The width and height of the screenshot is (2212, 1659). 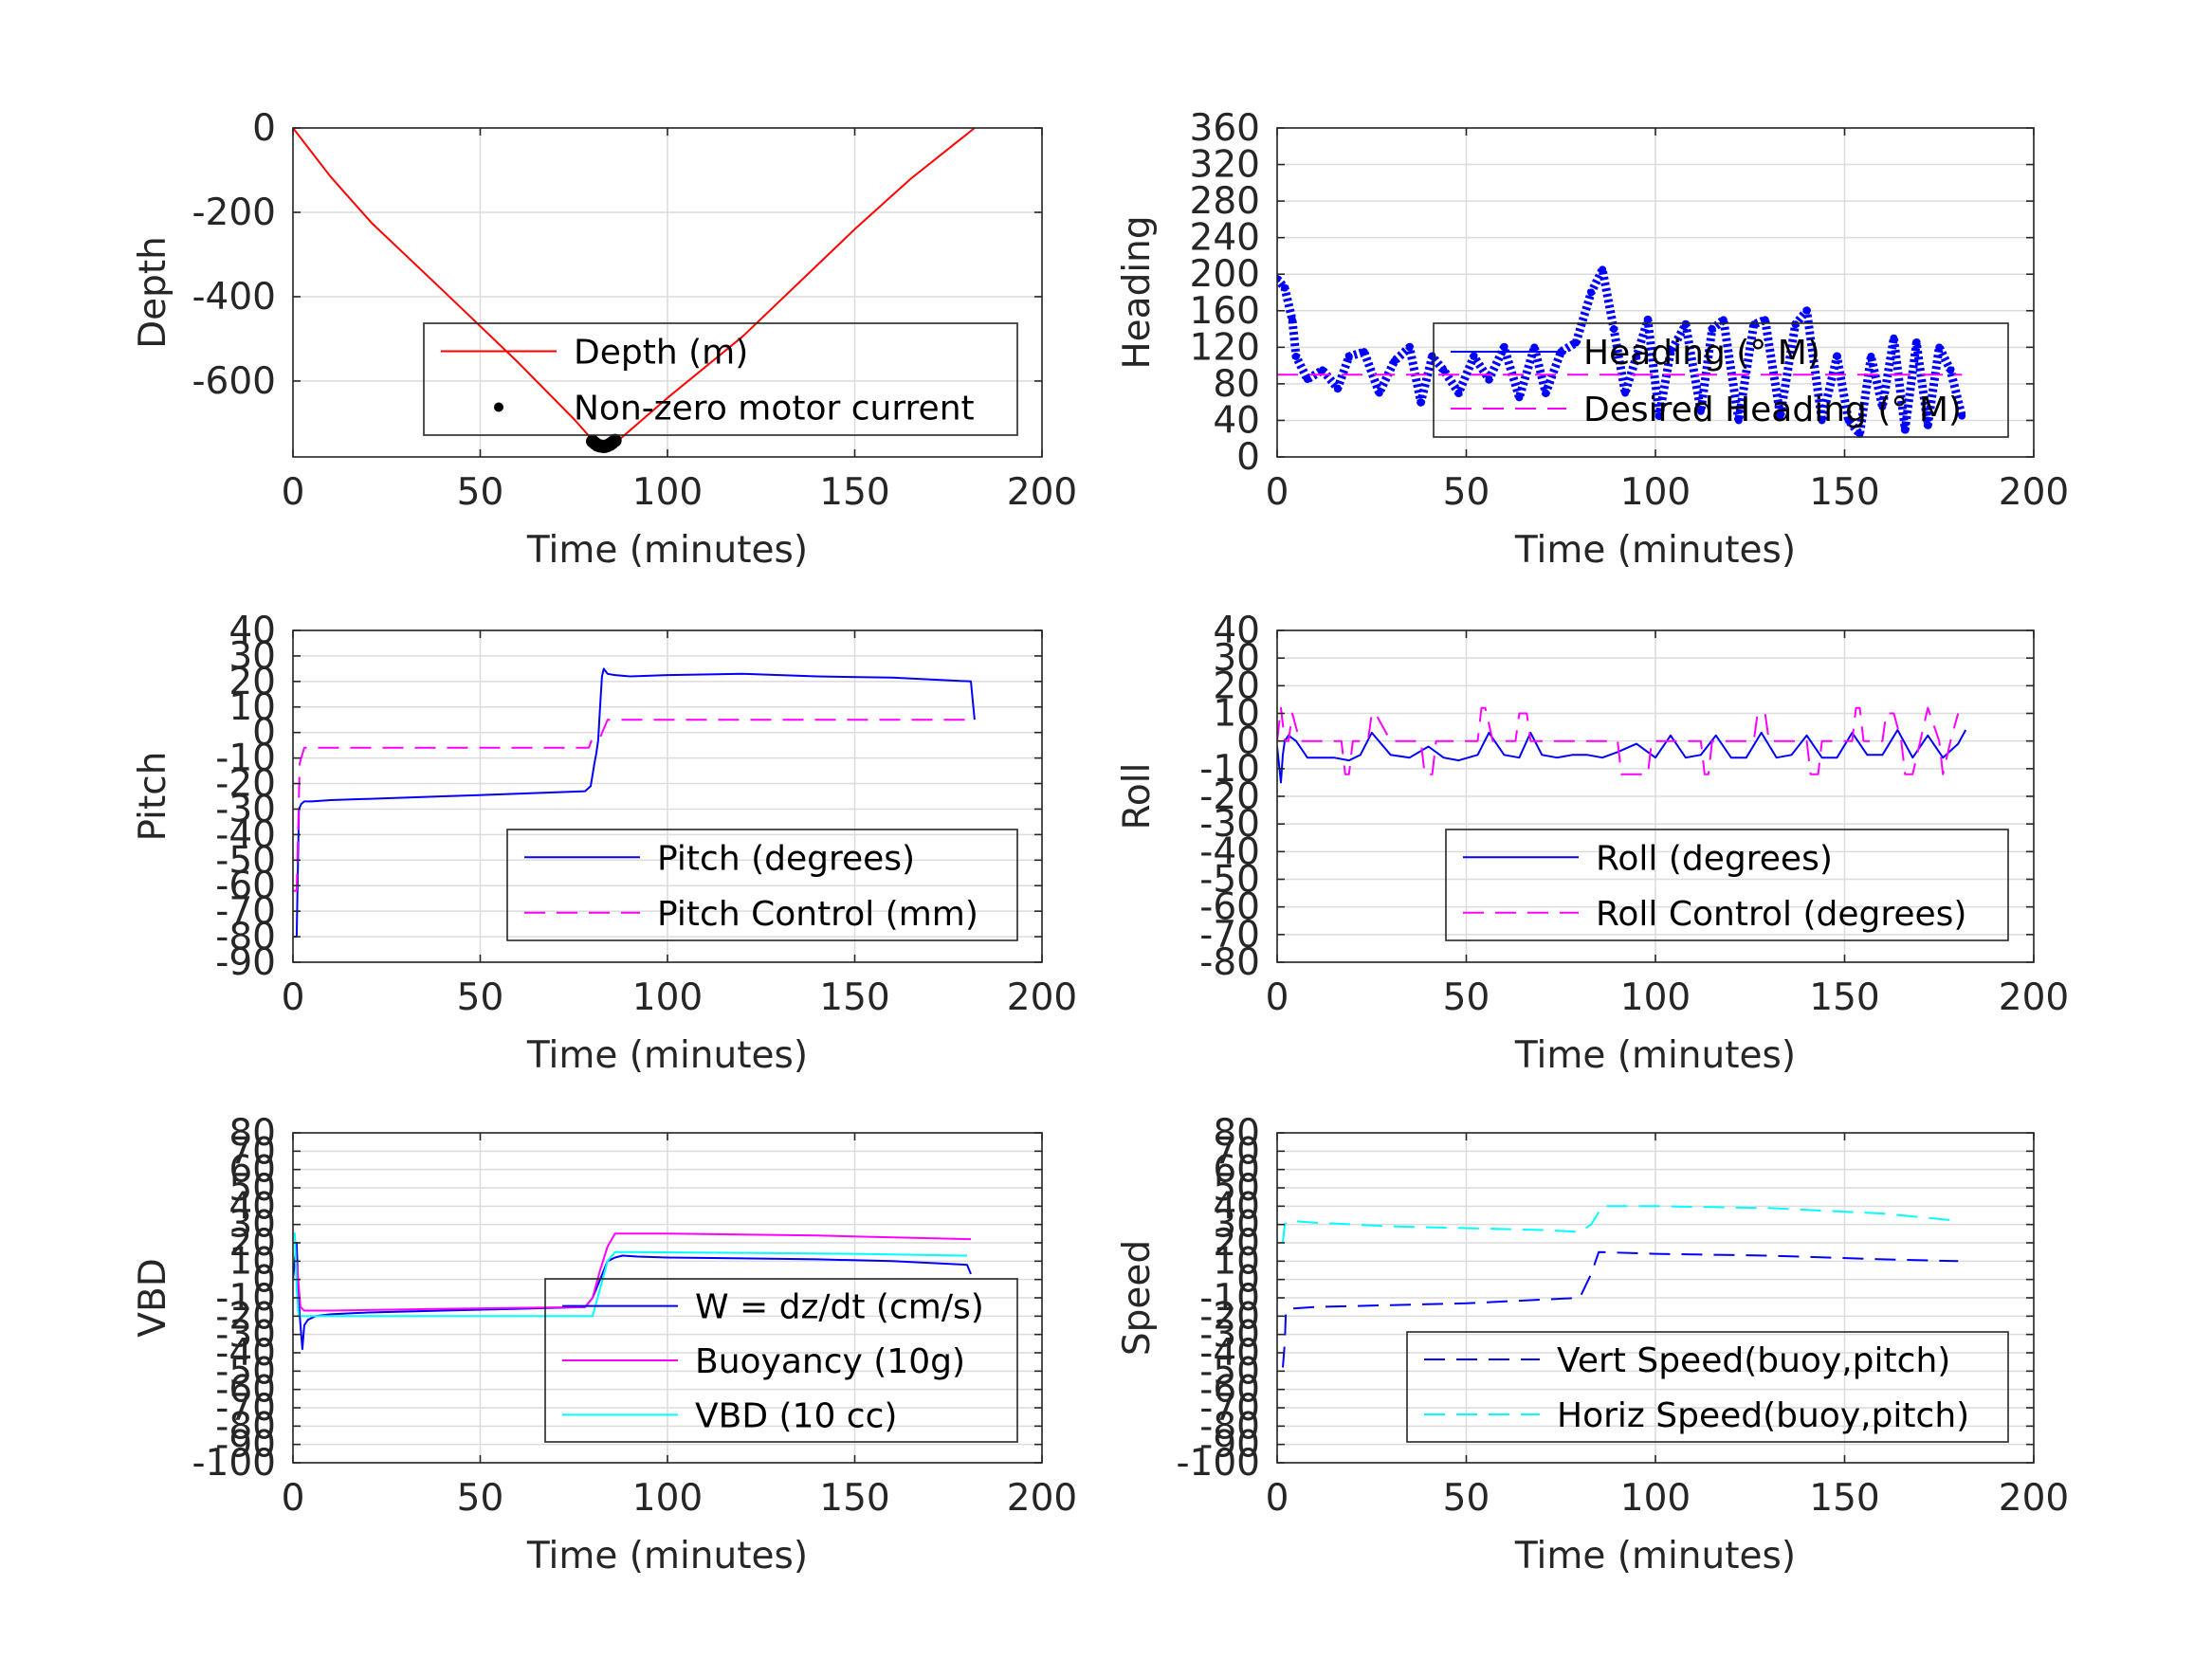 What do you see at coordinates (1137, 1298) in the screenshot?
I see `y-axis-label: Speed` at bounding box center [1137, 1298].